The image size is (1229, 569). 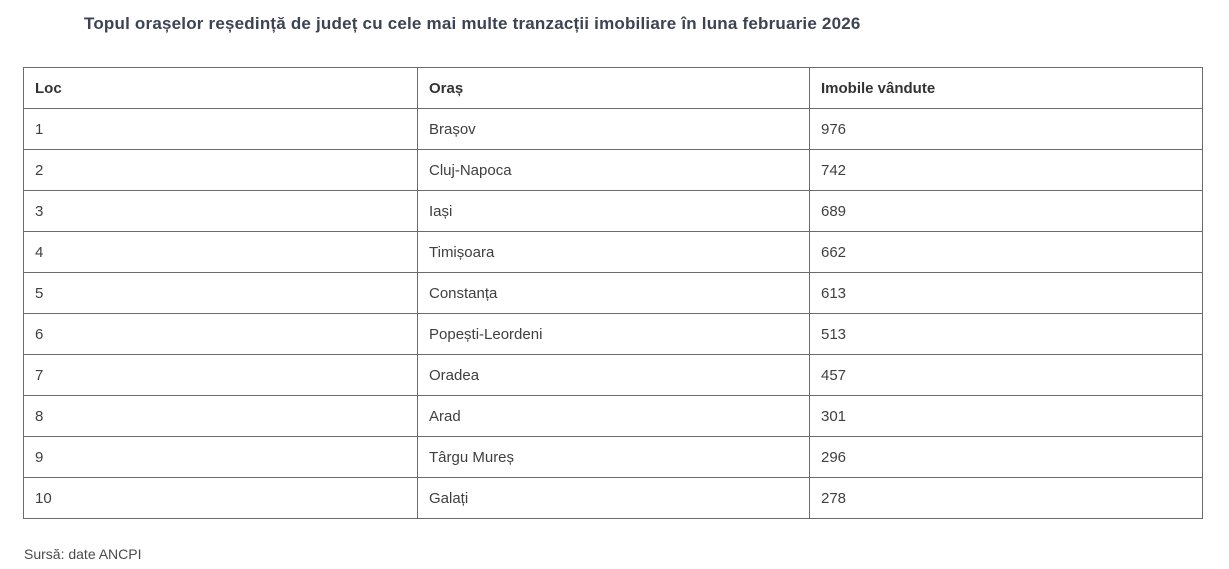 I want to click on table-row: 5 Constanța 613, so click(x=613, y=293).